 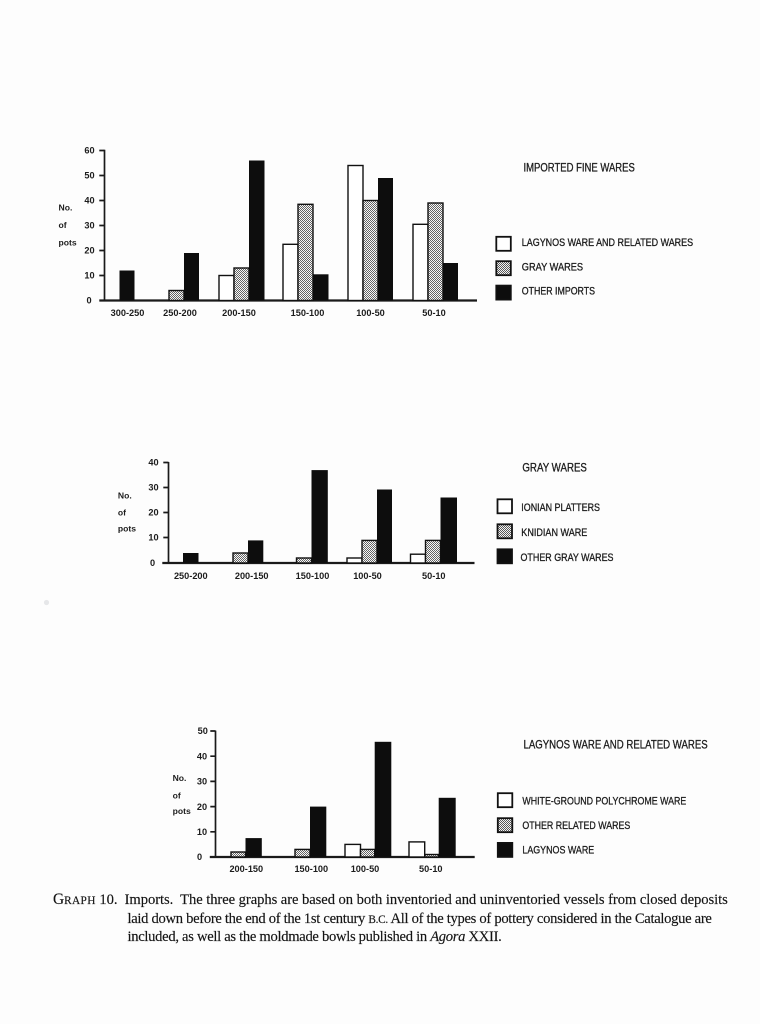 I want to click on svg-text: WHITE-GROUND POLYCHROME WARE, so click(x=604, y=802).